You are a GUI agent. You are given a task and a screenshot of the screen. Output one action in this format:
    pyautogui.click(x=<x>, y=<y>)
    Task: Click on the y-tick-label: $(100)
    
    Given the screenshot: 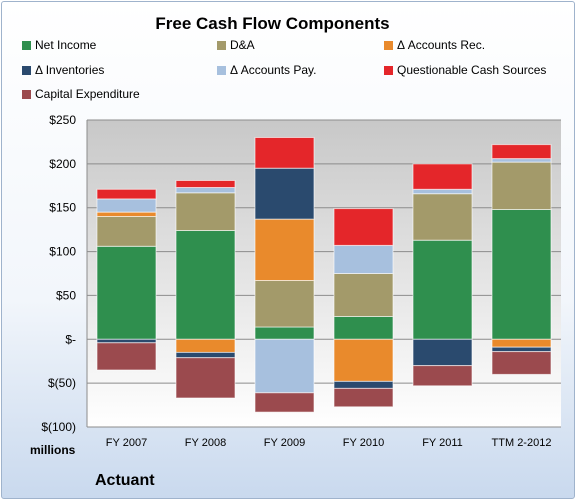 What is the action you would take?
    pyautogui.click(x=58, y=427)
    